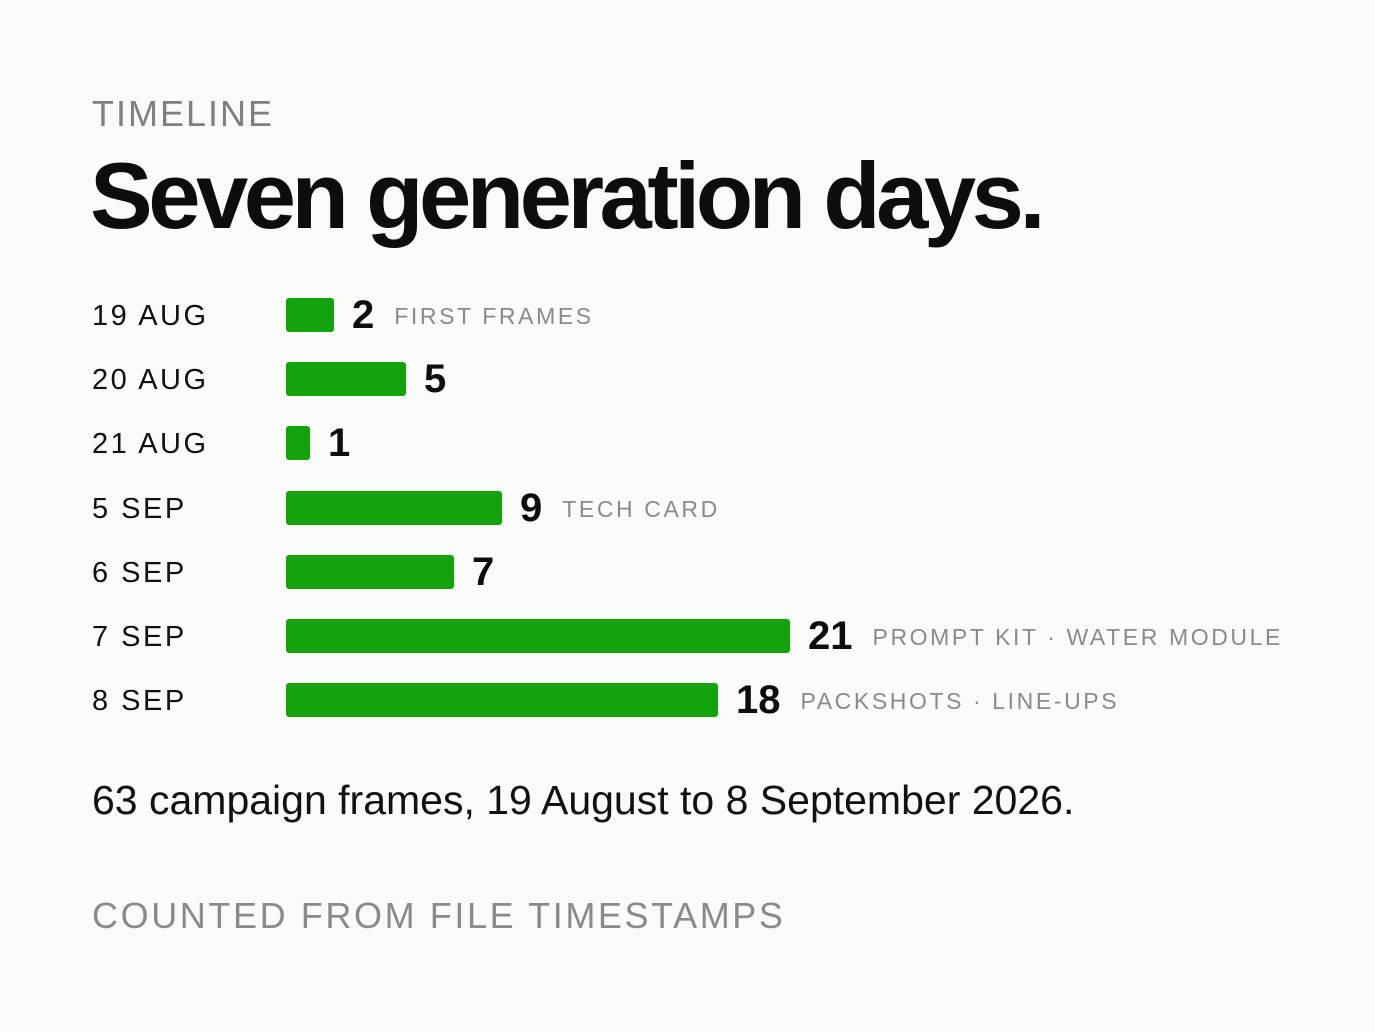 The height and width of the screenshot is (1032, 1375). What do you see at coordinates (150, 380) in the screenshot?
I see `category-label: 20 AUG` at bounding box center [150, 380].